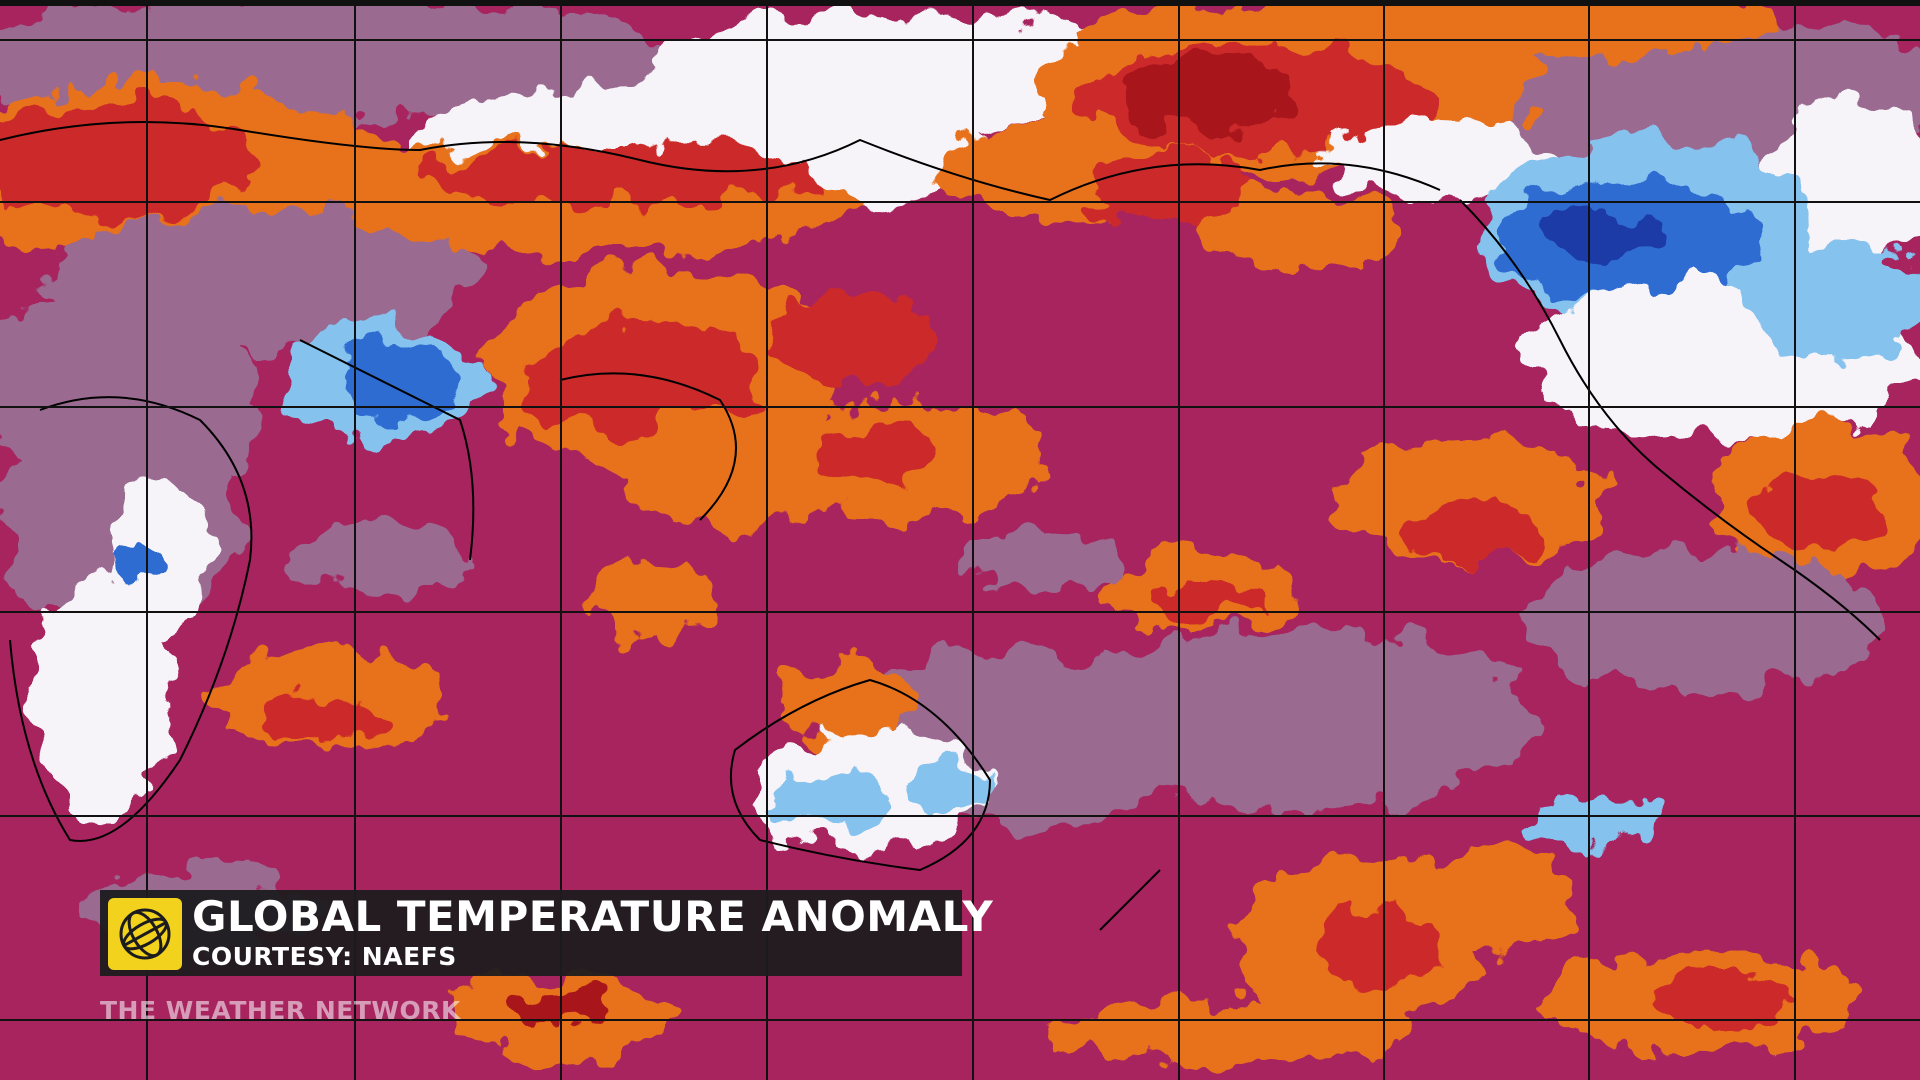 The width and height of the screenshot is (1920, 1080). I want to click on watermark: THE WEATHER NETWORK, so click(280, 1010).